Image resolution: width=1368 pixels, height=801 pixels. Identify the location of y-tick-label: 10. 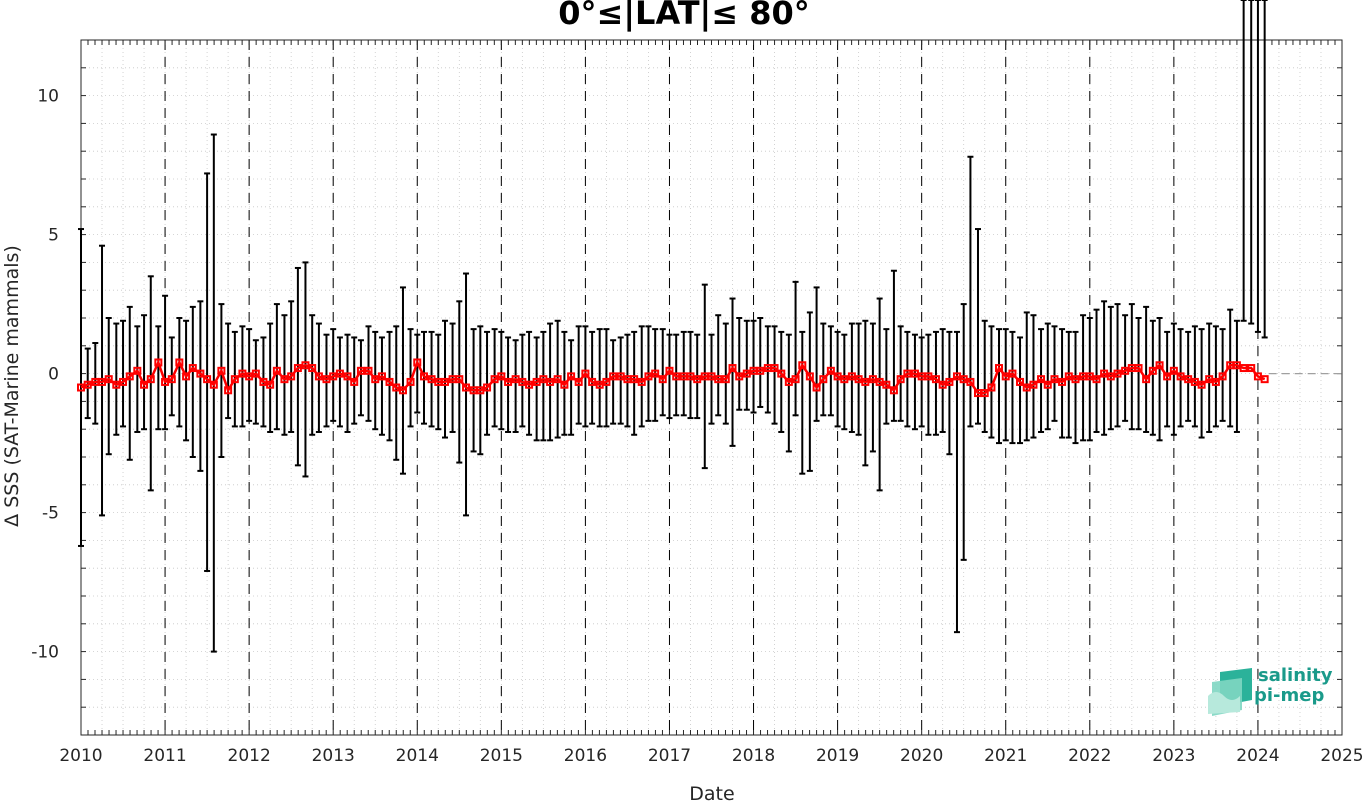
(48, 97).